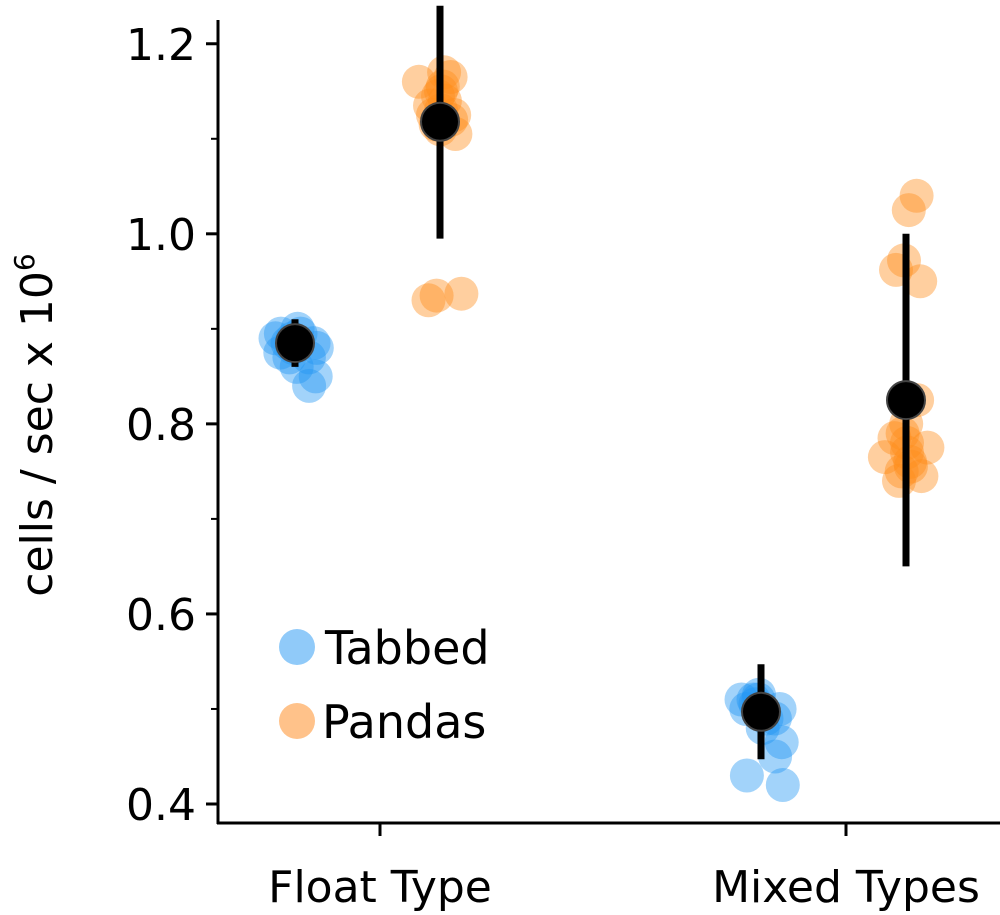 The height and width of the screenshot is (915, 1000). Describe the element at coordinates (380, 887) in the screenshot. I see `x-tick-label: Float Type` at that location.